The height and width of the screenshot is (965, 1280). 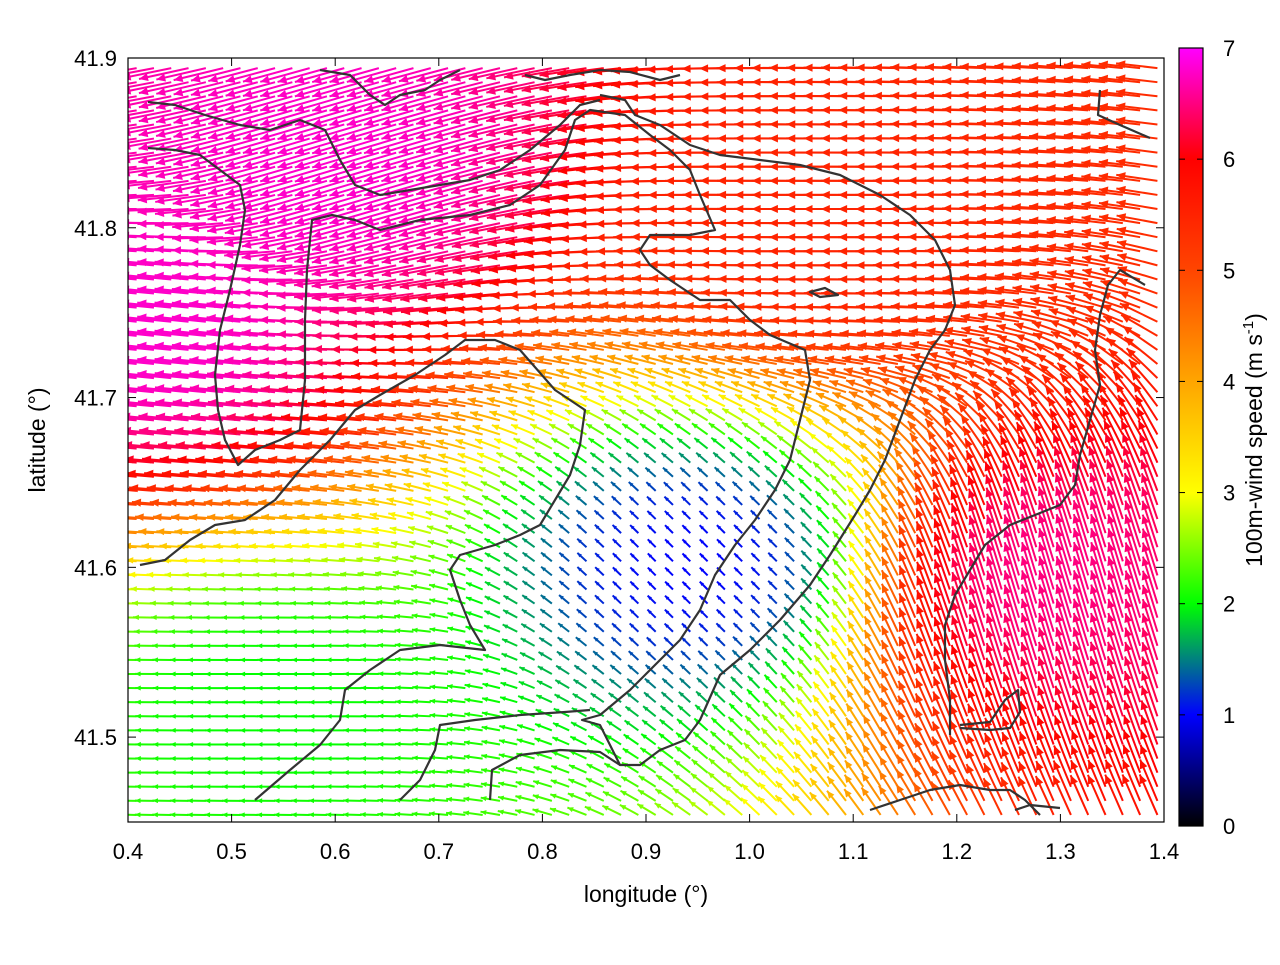 I want to click on colorbar-gradient, so click(x=1191, y=437).